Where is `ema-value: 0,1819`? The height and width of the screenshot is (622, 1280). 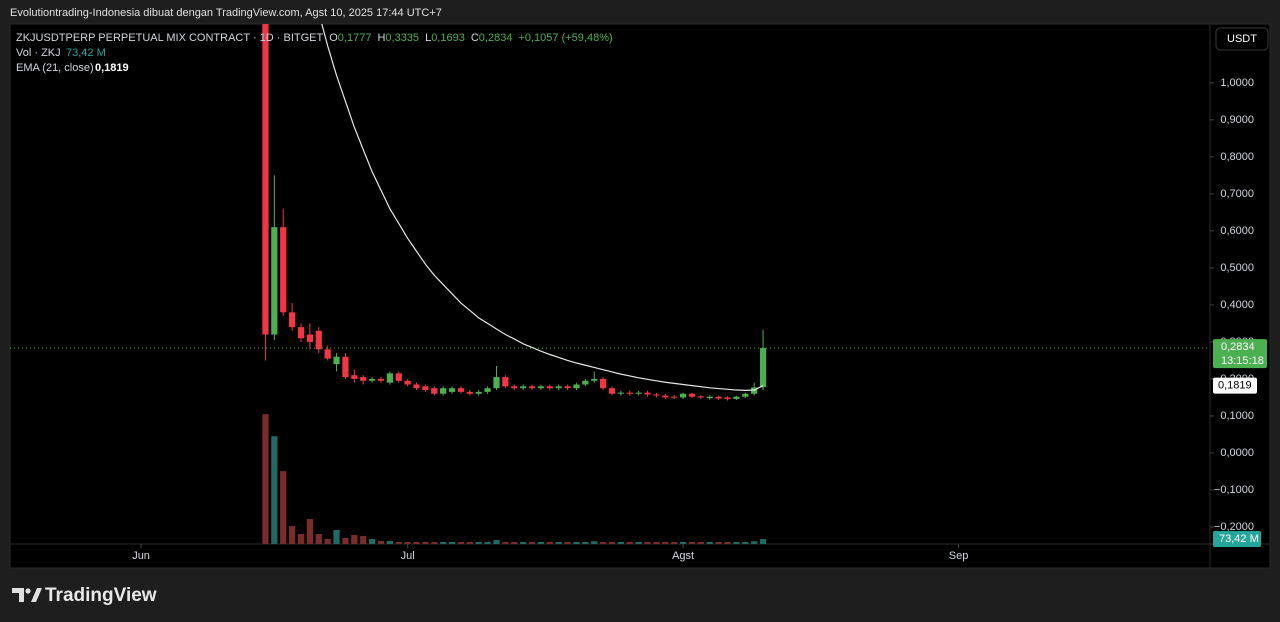 ema-value: 0,1819 is located at coordinates (112, 68).